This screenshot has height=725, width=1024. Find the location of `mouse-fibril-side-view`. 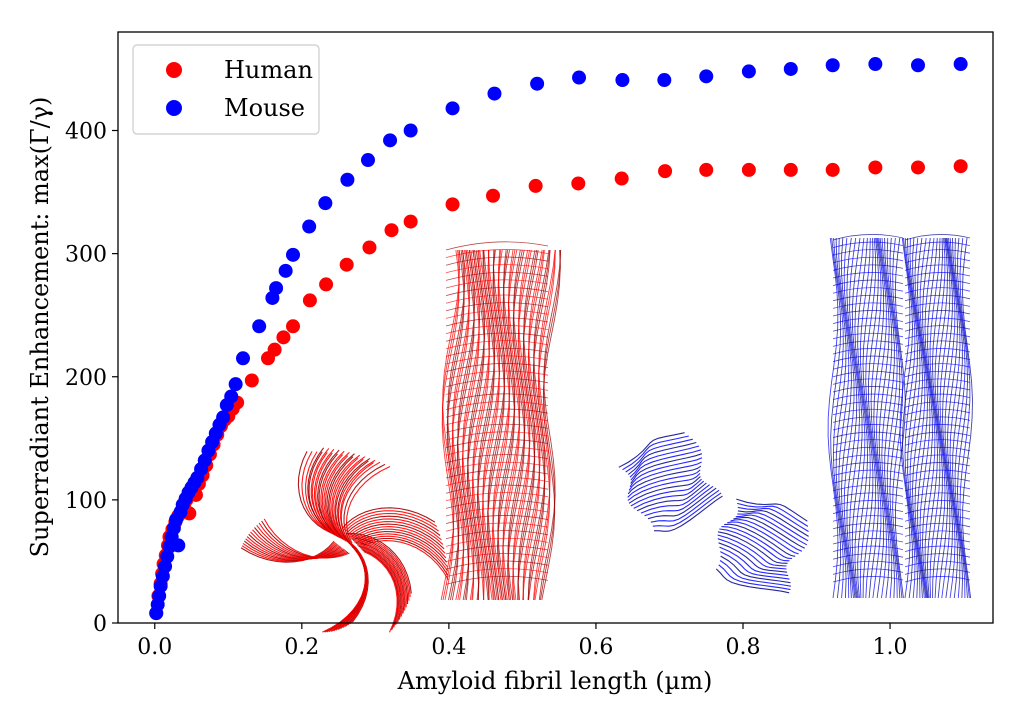

mouse-fibril-side-view is located at coordinates (900, 416).